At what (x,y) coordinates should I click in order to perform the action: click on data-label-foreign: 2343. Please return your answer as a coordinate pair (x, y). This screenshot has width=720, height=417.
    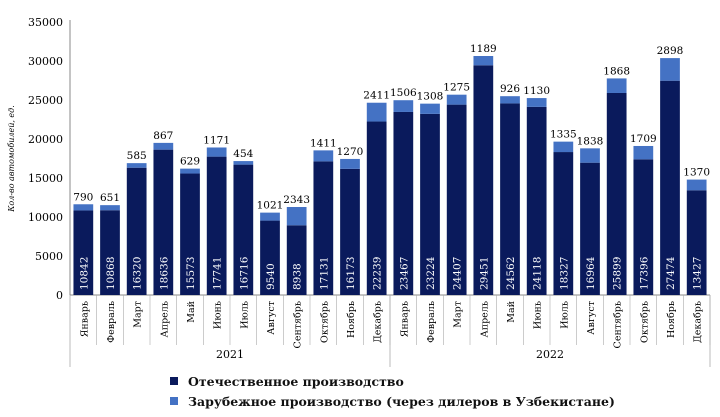
    Looking at the image, I should click on (296, 200).